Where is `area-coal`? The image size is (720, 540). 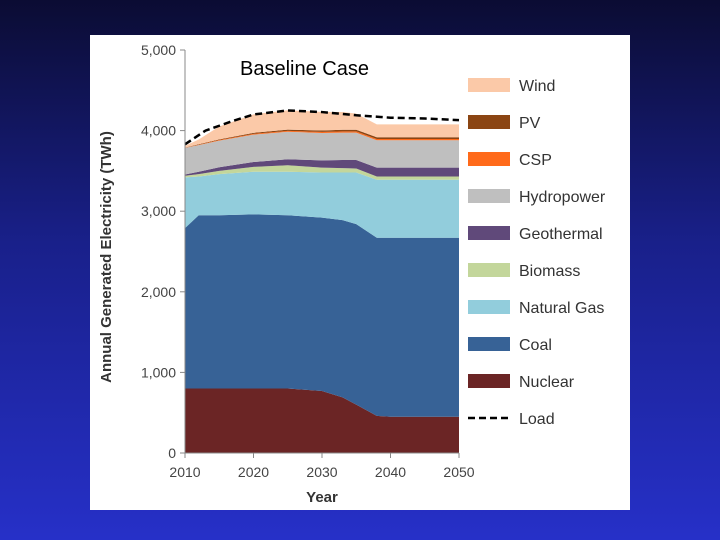
area-coal is located at coordinates (322, 315).